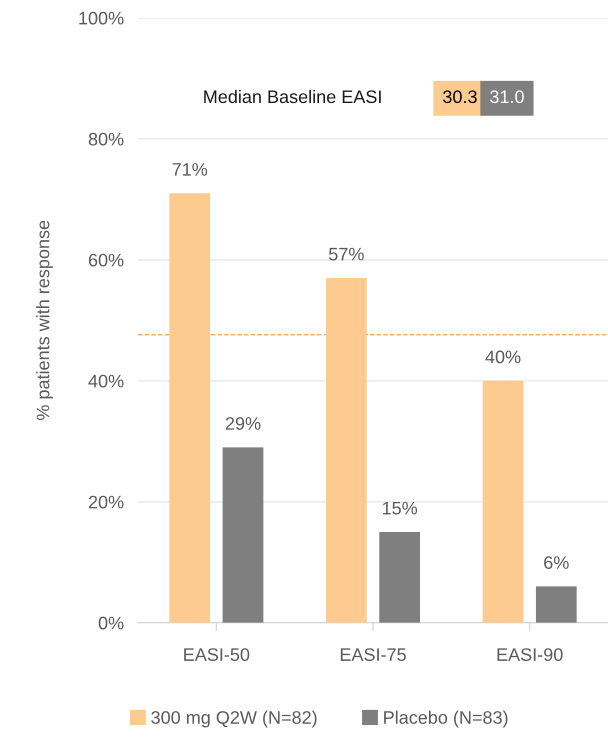 The image size is (608, 744). I want to click on y-tick-label: 100%, so click(101, 18).